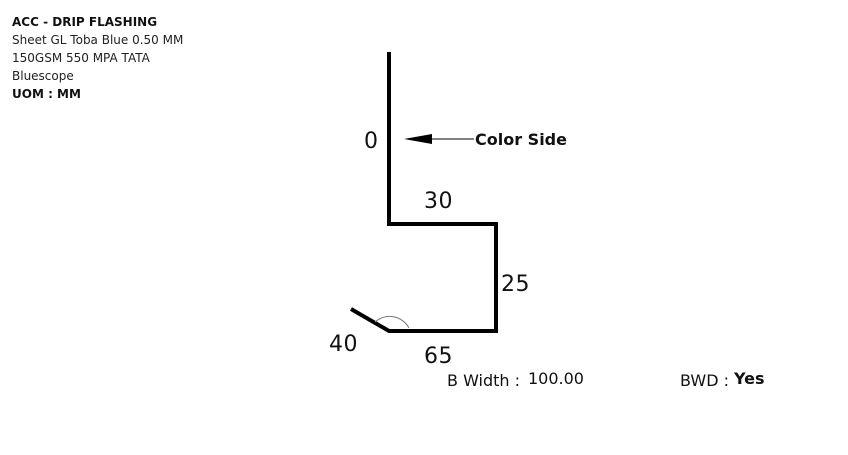 The height and width of the screenshot is (455, 848). What do you see at coordinates (521, 139) in the screenshot?
I see `color-side-label: Color Side` at bounding box center [521, 139].